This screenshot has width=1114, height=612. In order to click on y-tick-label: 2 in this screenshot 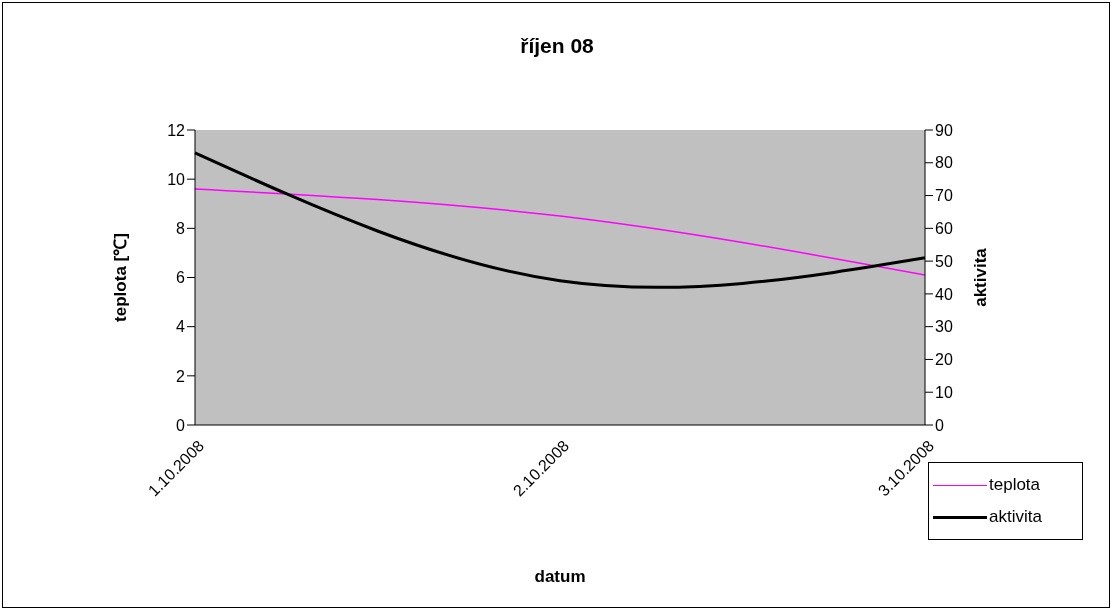, I will do `click(181, 376)`.